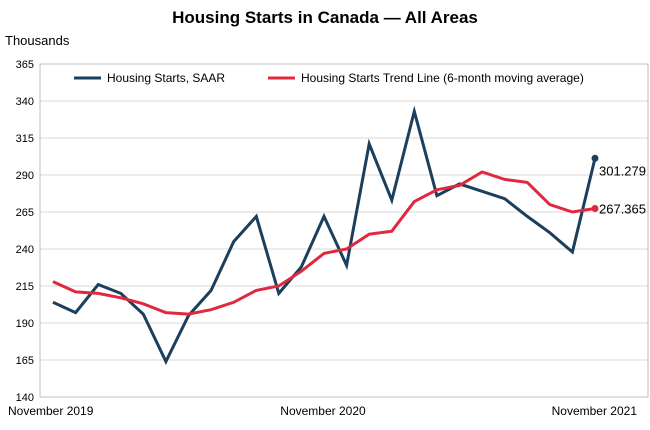  What do you see at coordinates (166, 78) in the screenshot?
I see `legend-label: Housing Starts, SAAR` at bounding box center [166, 78].